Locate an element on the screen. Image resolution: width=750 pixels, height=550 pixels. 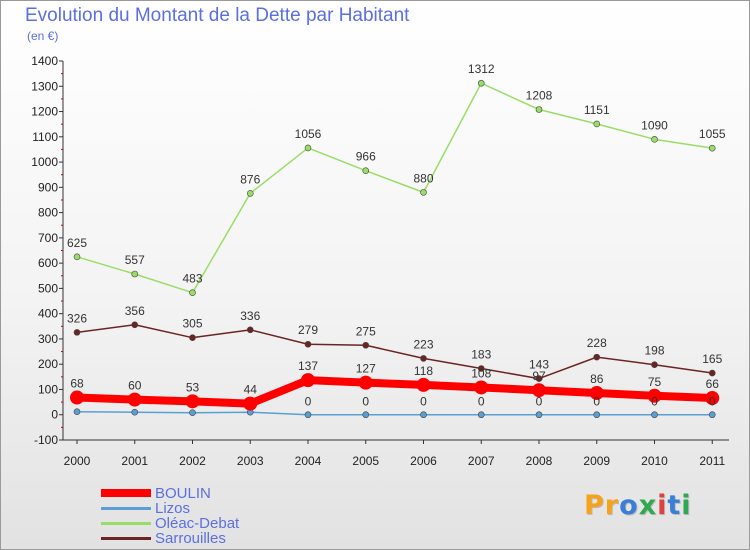
data-label-boulin: 86 is located at coordinates (597, 379).